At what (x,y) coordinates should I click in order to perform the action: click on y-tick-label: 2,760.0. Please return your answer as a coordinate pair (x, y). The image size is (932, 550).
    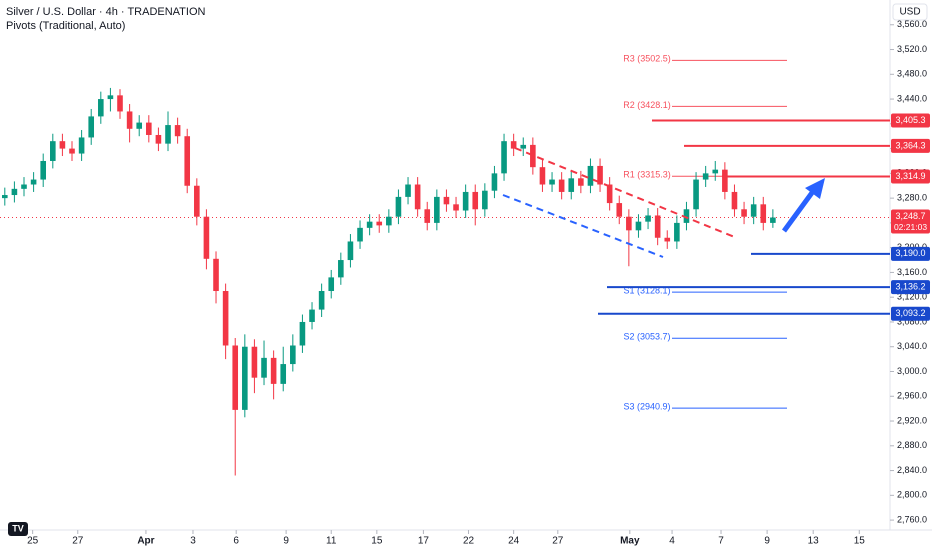
    Looking at the image, I should click on (912, 519).